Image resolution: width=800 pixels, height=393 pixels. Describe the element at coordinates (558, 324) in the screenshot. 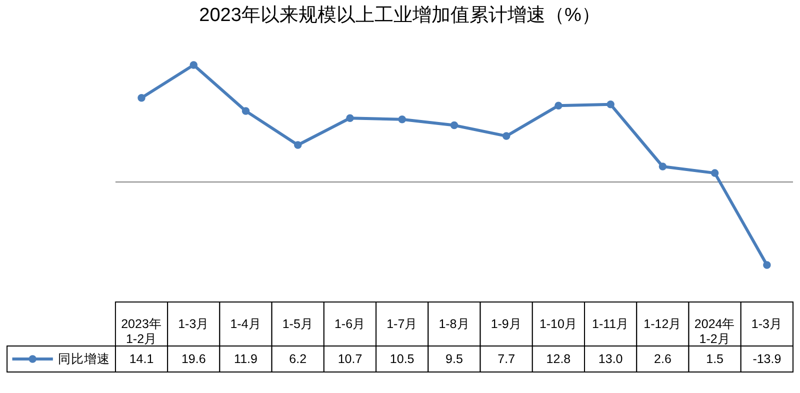

I see `x-tick-label: 1-10月` at that location.